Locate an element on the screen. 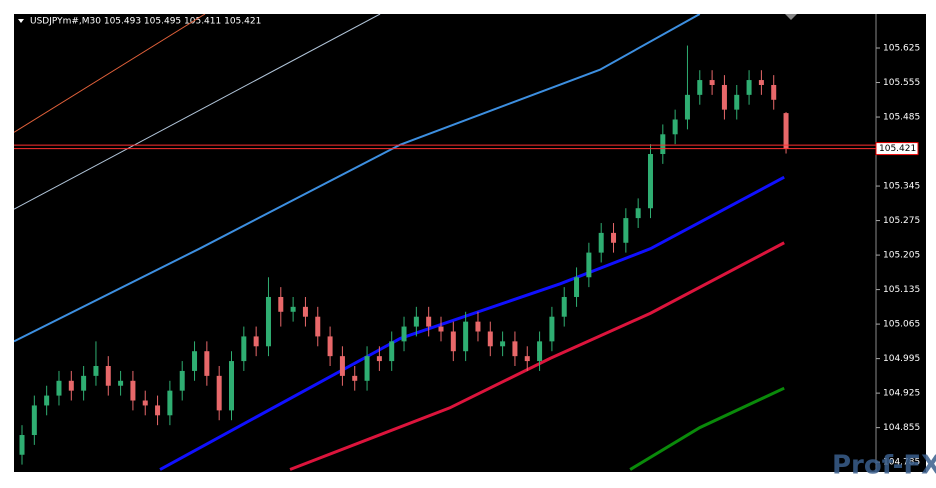  y-tick-label: 105.065 is located at coordinates (901, 325).